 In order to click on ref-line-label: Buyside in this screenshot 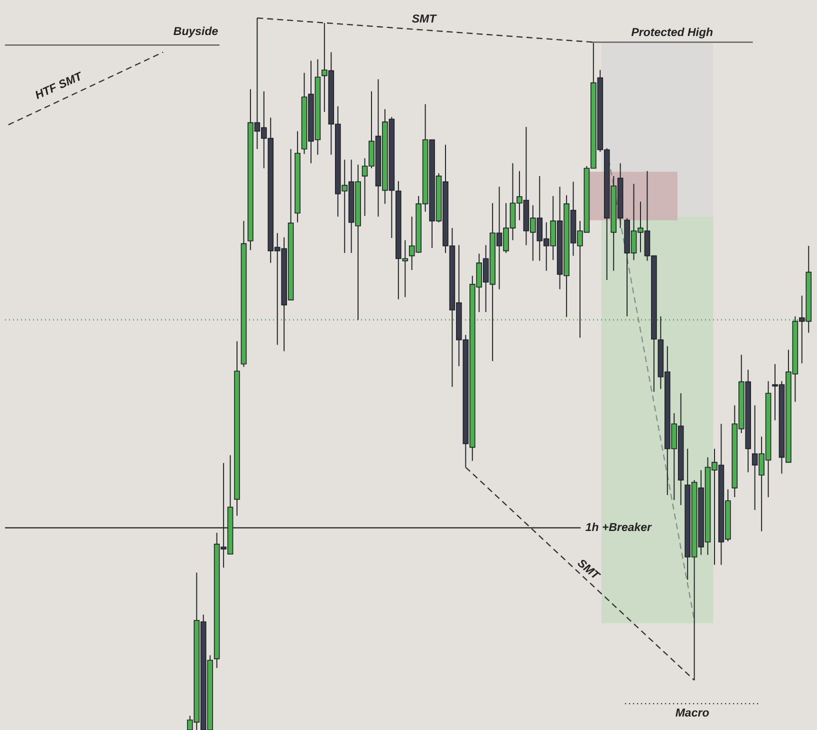, I will do `click(196, 32)`.